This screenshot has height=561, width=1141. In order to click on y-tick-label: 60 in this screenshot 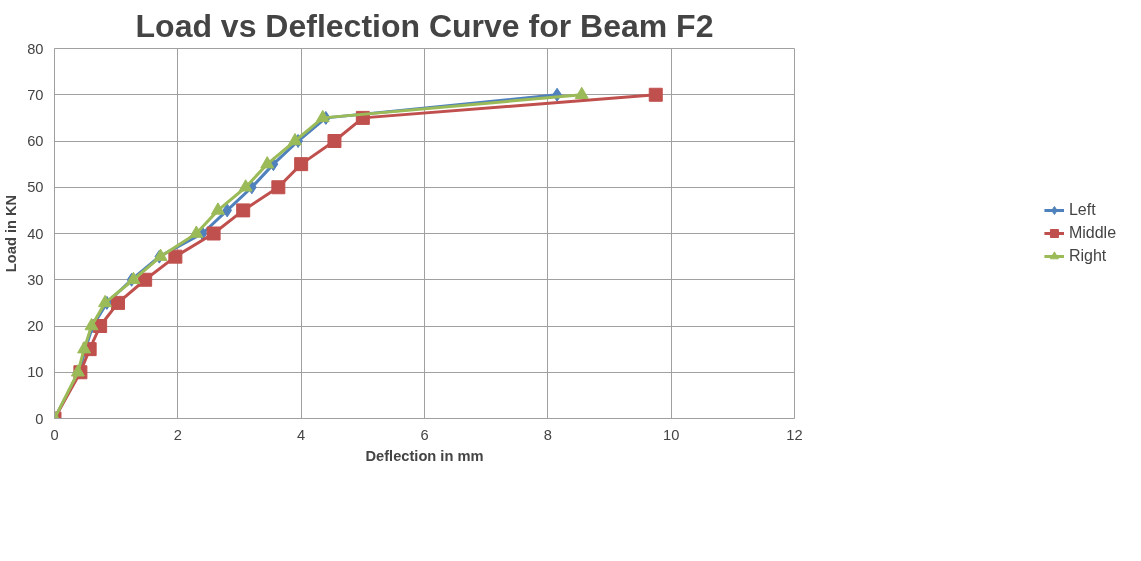, I will do `click(35, 141)`.